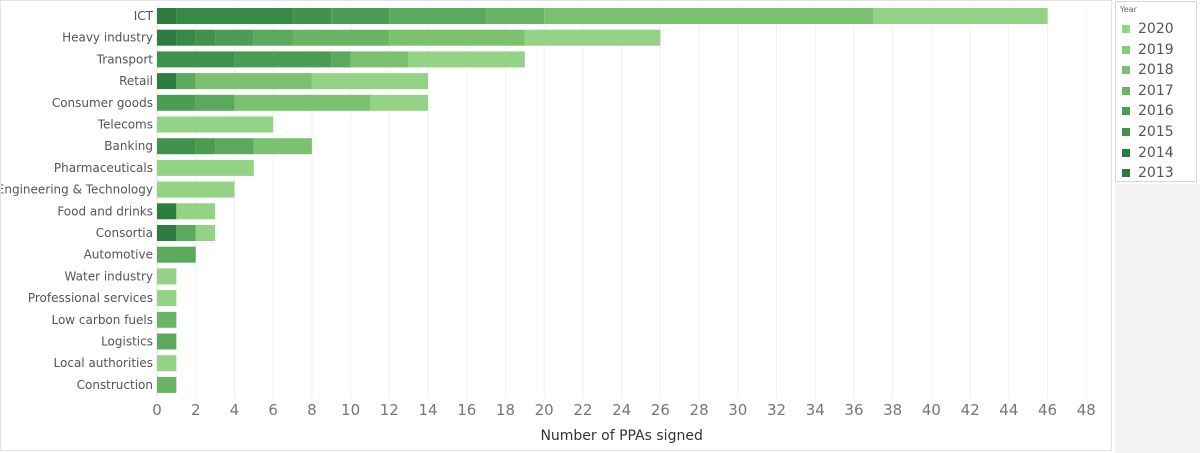 The height and width of the screenshot is (453, 1200). Describe the element at coordinates (621, 436) in the screenshot. I see `x-axis-title: Number of PPAs signed` at that location.